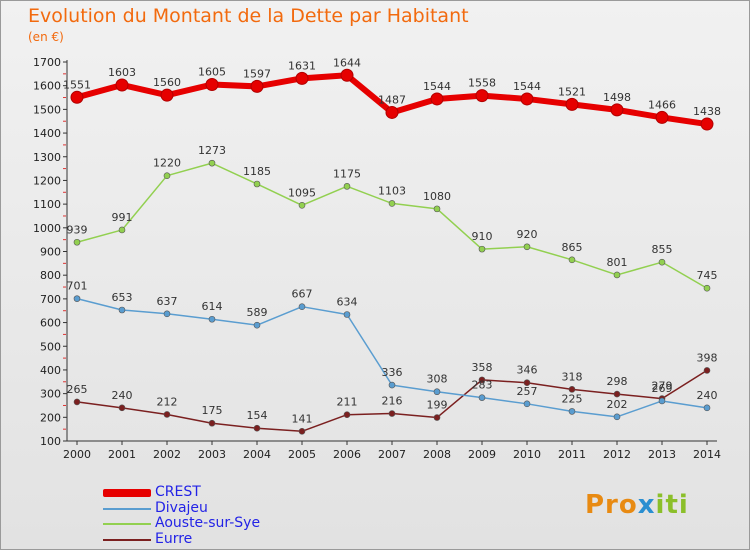 Image resolution: width=750 pixels, height=550 pixels. I want to click on y-tick-label: 500, so click(50, 346).